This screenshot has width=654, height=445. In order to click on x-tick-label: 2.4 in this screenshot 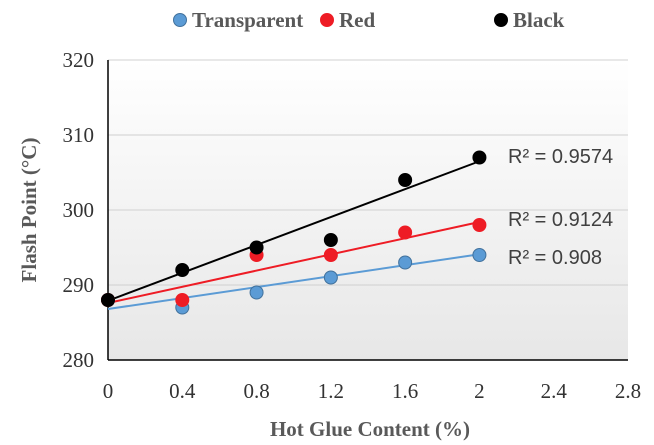, I will do `click(554, 391)`.